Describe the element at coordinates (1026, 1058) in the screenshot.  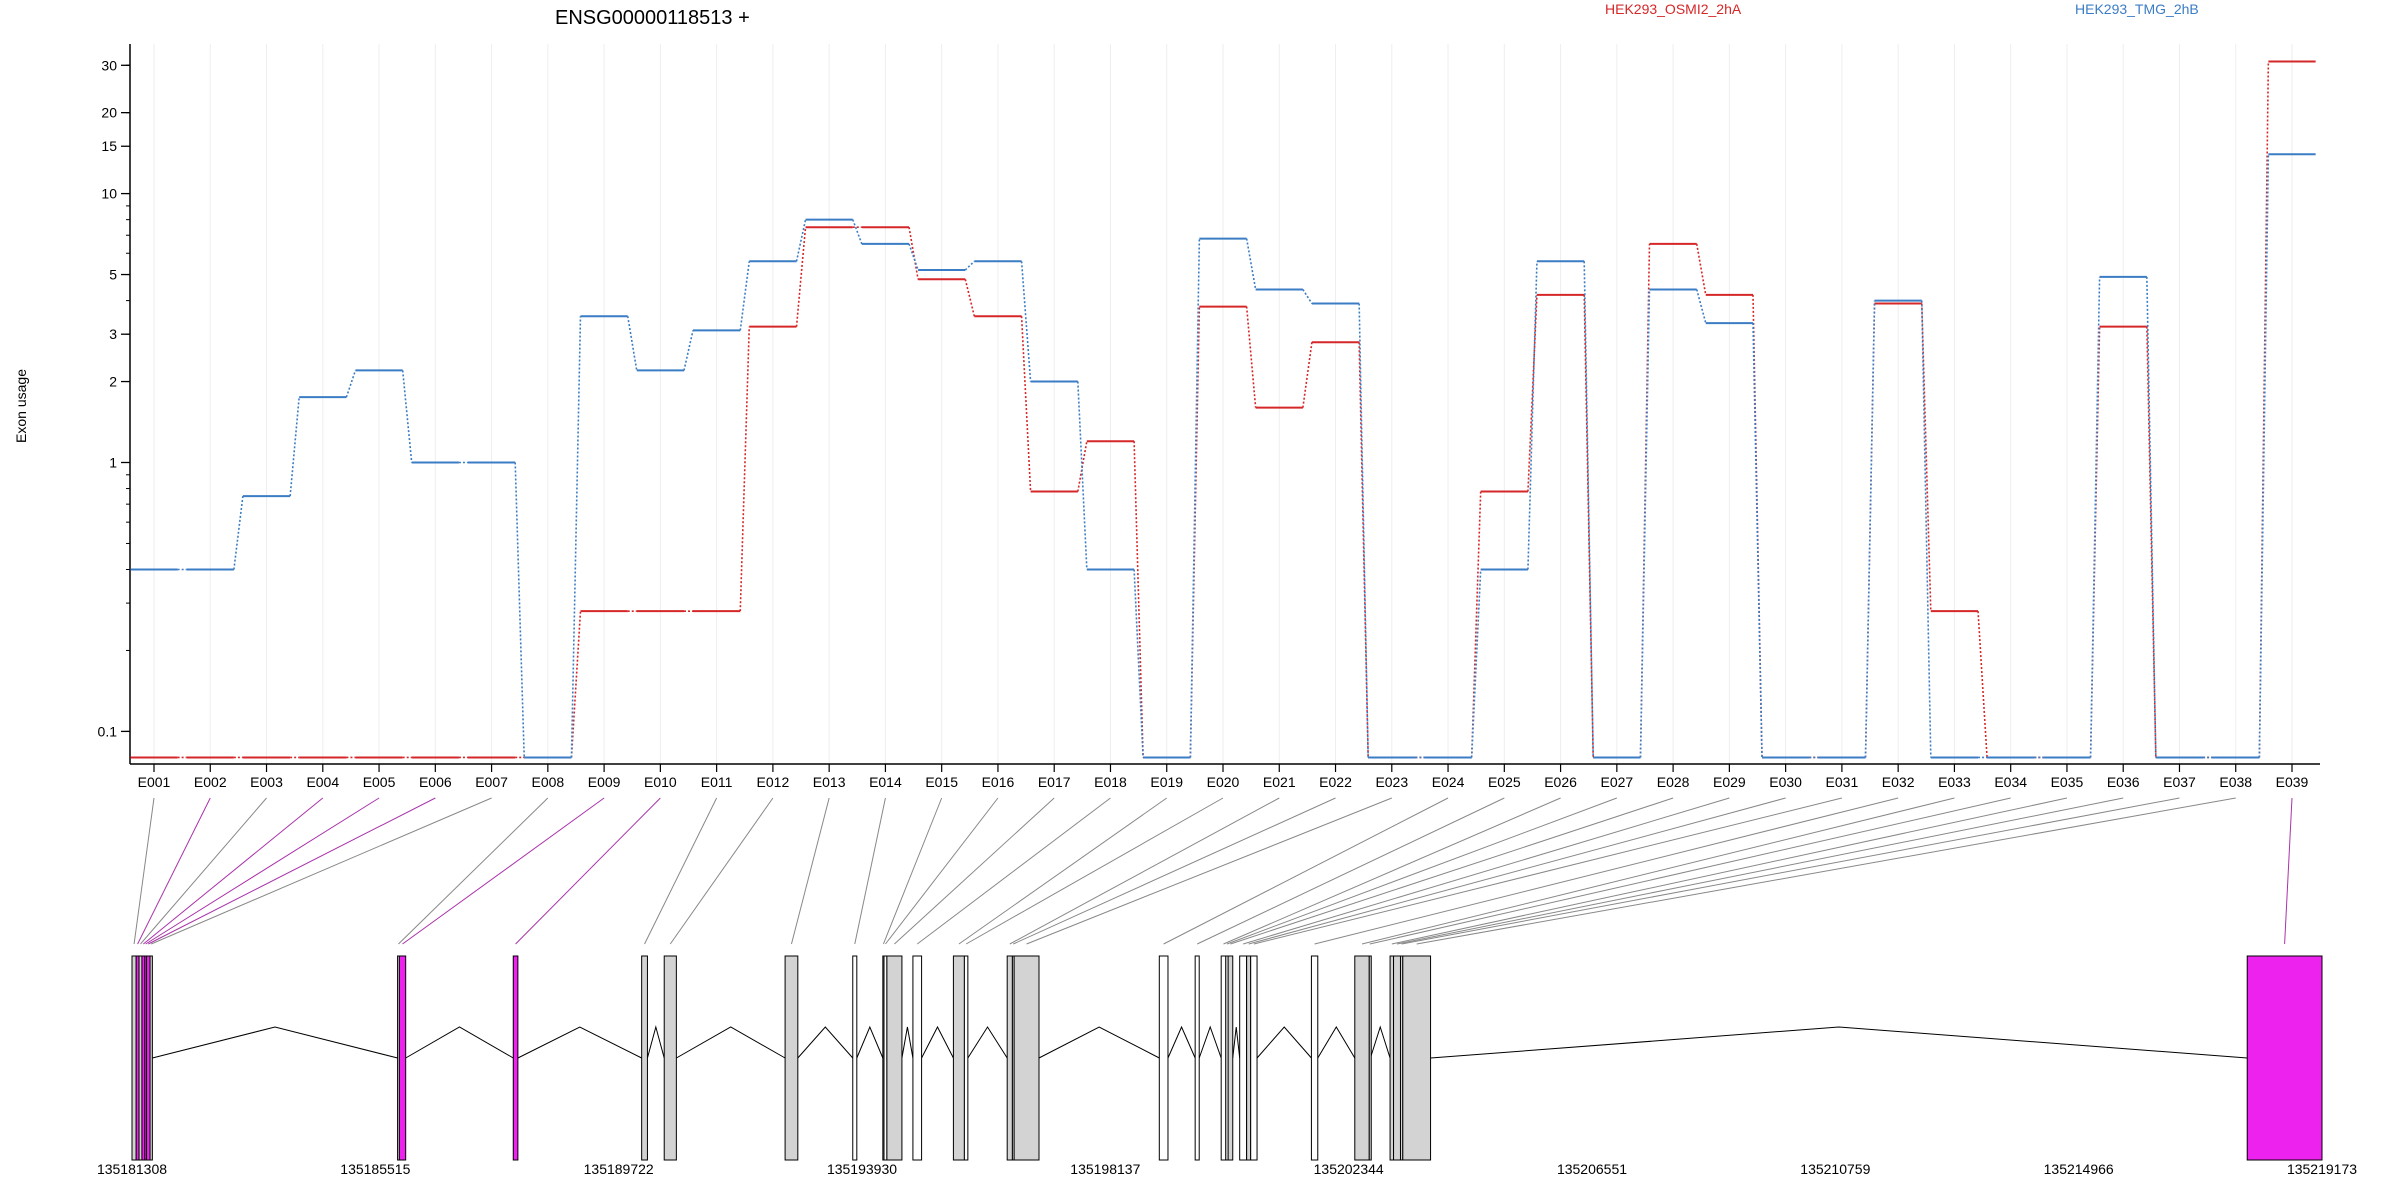
I see `exon-box-E023` at that location.